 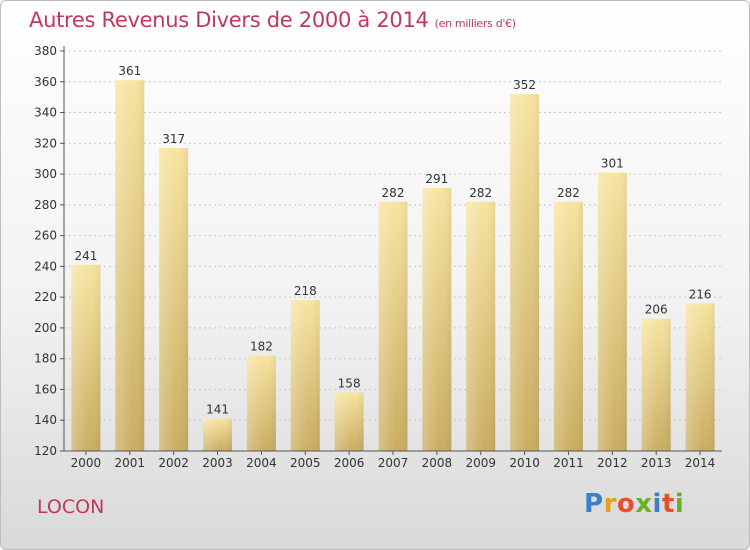 What do you see at coordinates (45, 113) in the screenshot?
I see `y-tick-label: 340` at bounding box center [45, 113].